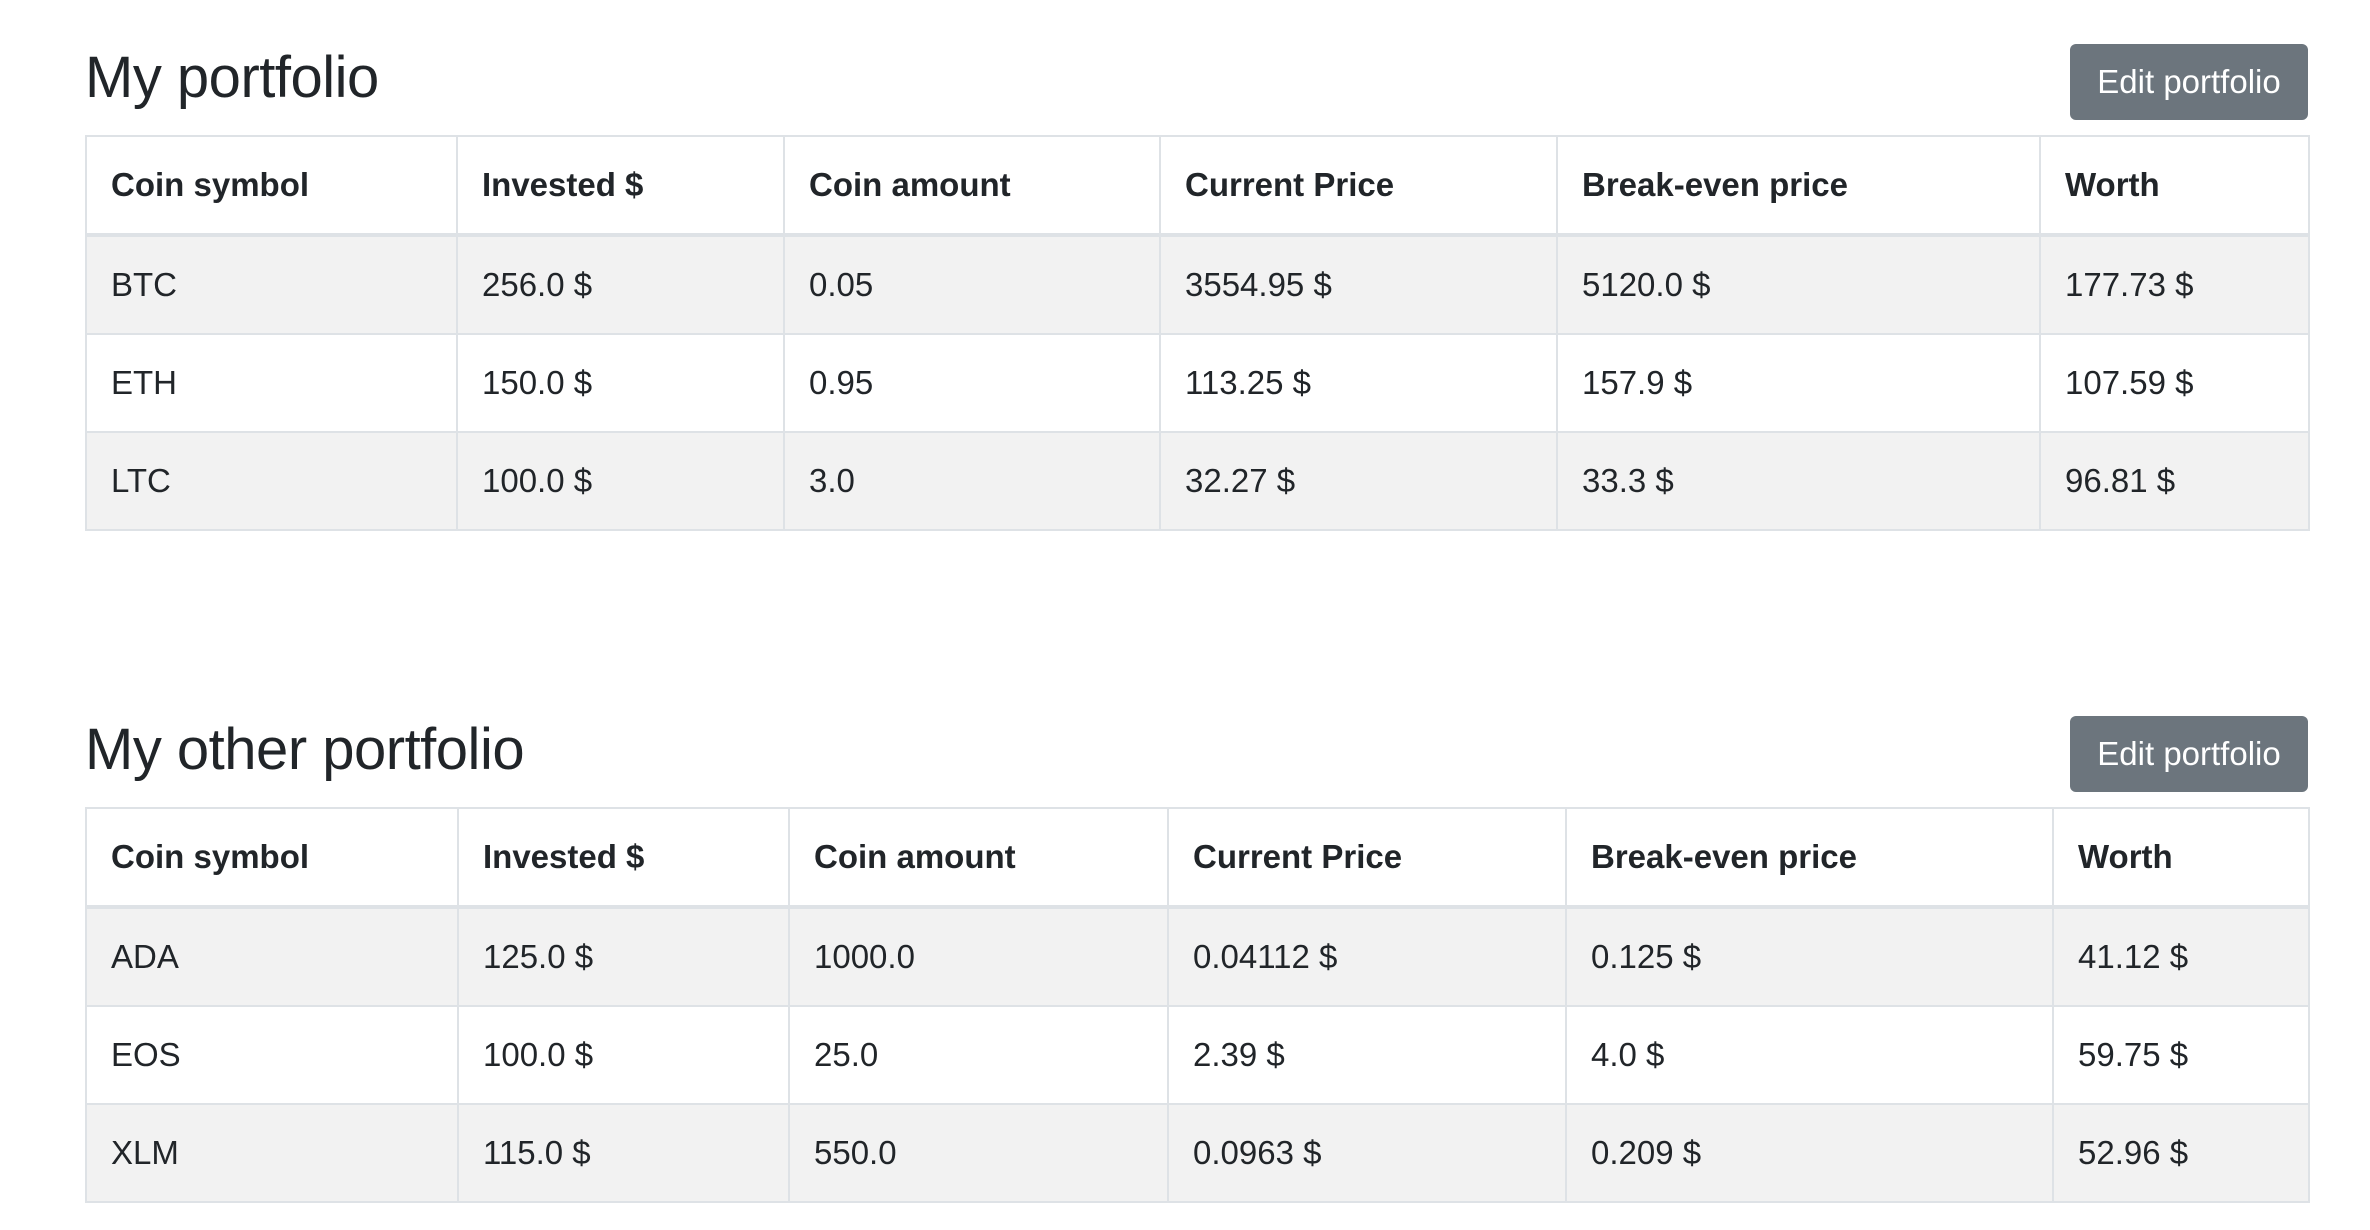  What do you see at coordinates (1367, 956) in the screenshot?
I see `current-price-cell: 0.04112 $` at bounding box center [1367, 956].